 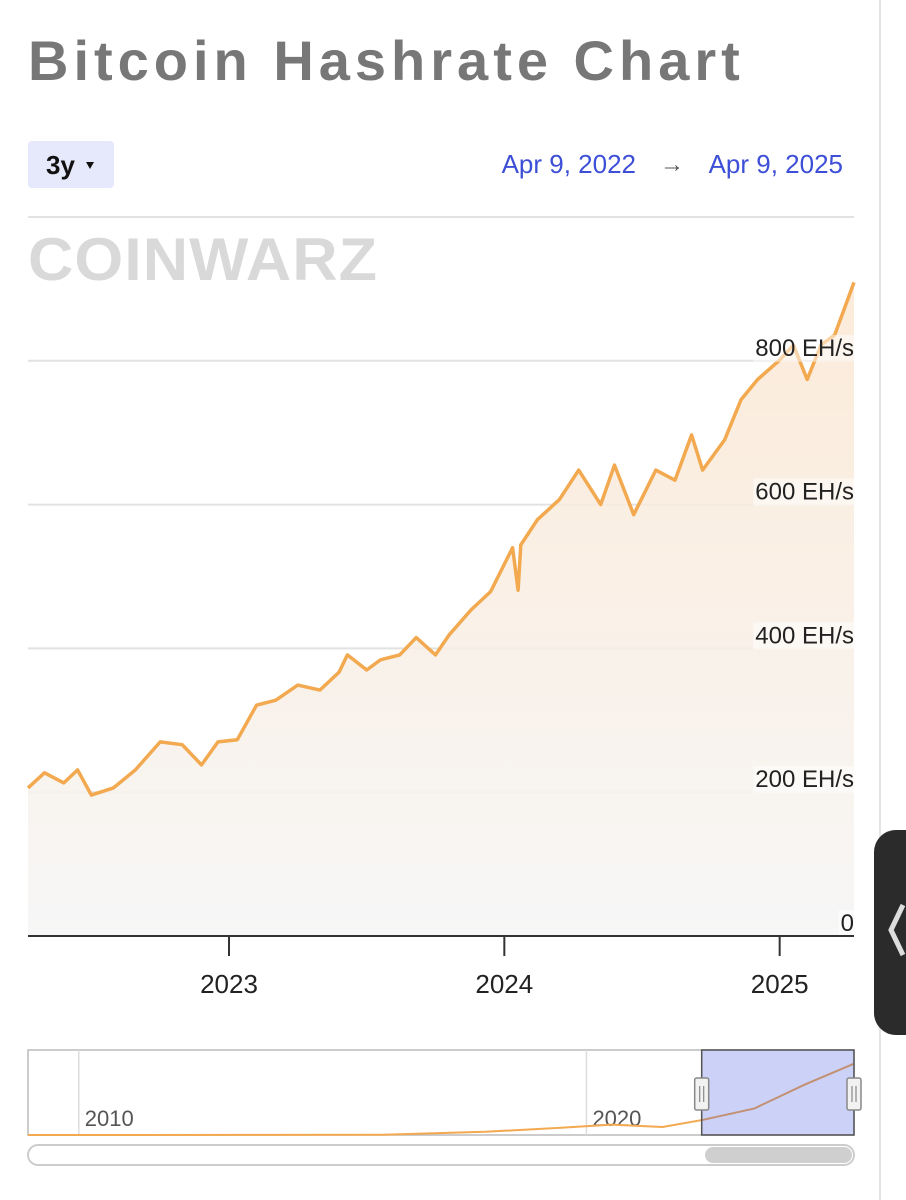 I want to click on x-tick-label: 2024, so click(x=504, y=984).